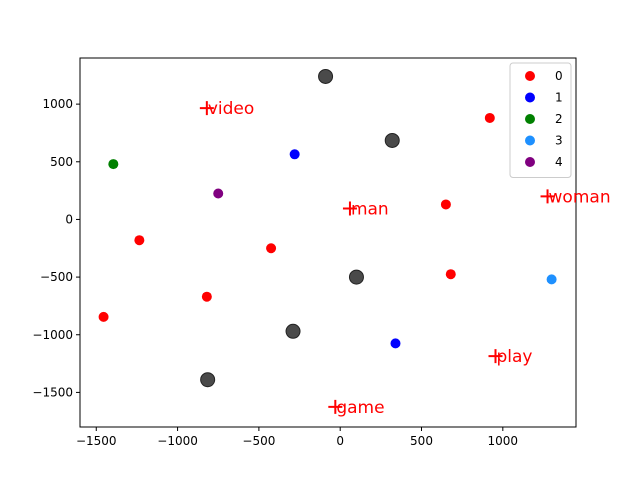 The image size is (640, 480). Describe the element at coordinates (258, 441) in the screenshot. I see `x-tick-label: −500` at that location.